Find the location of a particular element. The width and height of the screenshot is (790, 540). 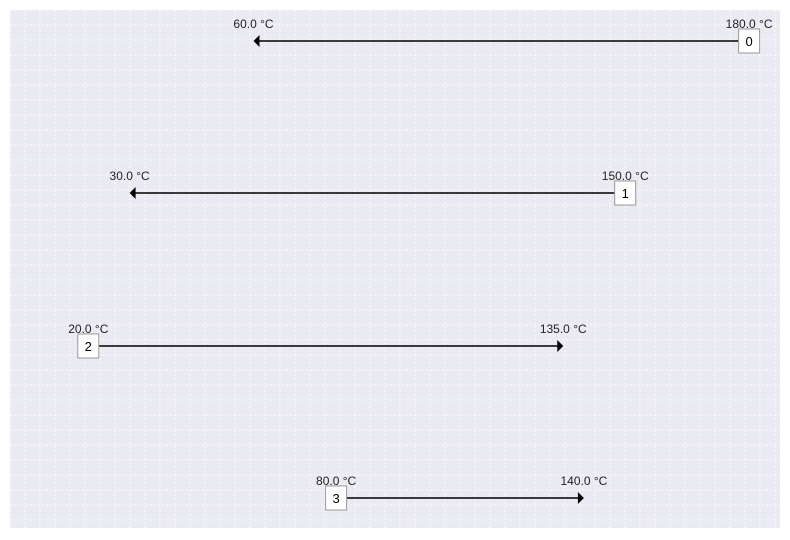

start-temperature-label: 150.0 °C is located at coordinates (625, 176).